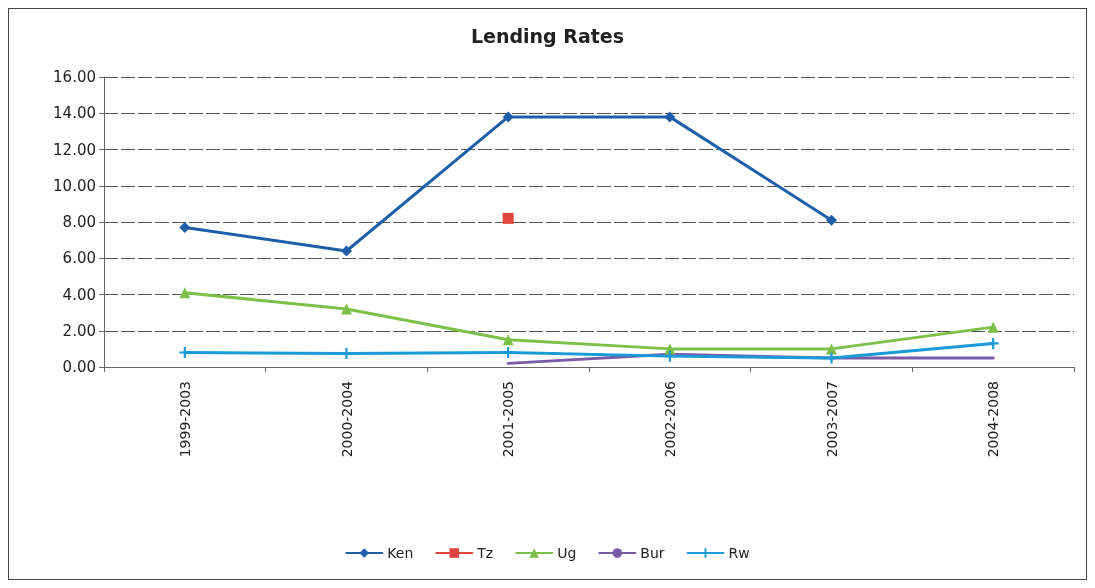  Describe the element at coordinates (400, 553) in the screenshot. I see `legend-label: Ken` at that location.